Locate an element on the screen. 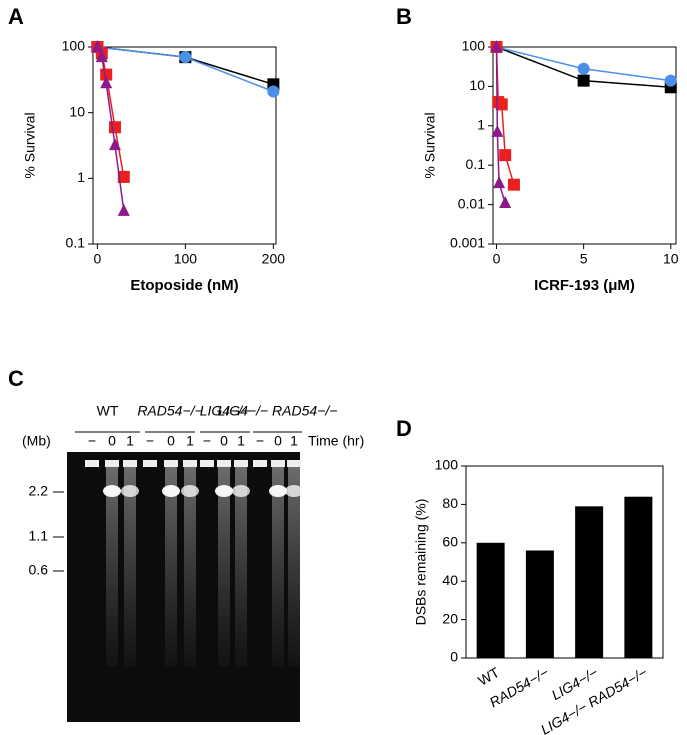 The width and height of the screenshot is (687, 735). time-label: Time (hr) is located at coordinates (336, 441).